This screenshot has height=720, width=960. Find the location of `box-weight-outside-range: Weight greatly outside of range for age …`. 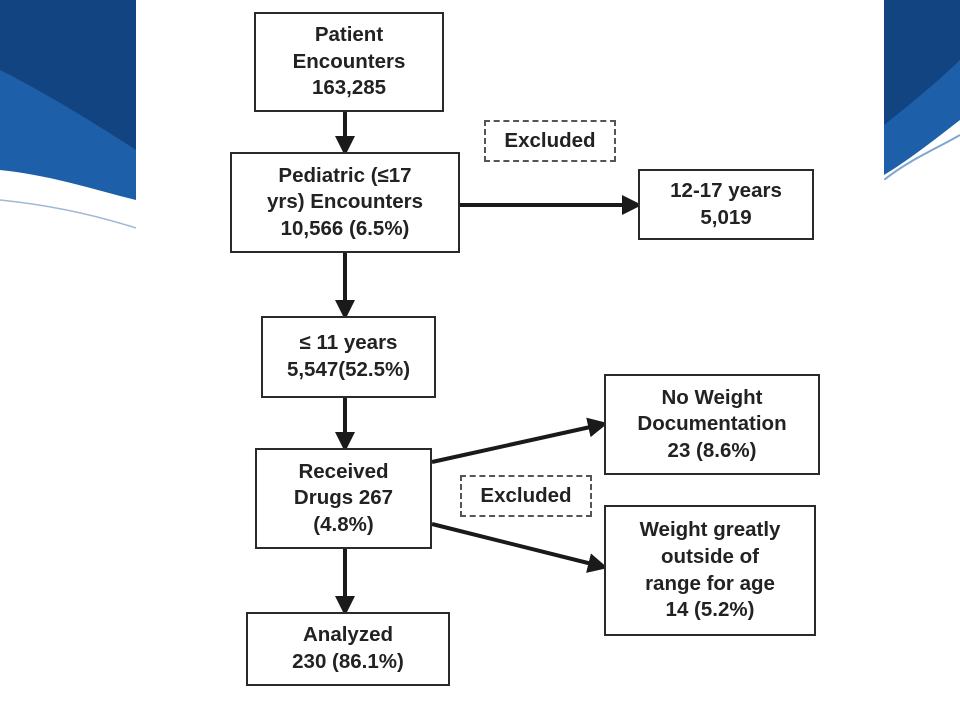

box-weight-outside-range: Weight greatly outside of range for age … is located at coordinates (710, 570).